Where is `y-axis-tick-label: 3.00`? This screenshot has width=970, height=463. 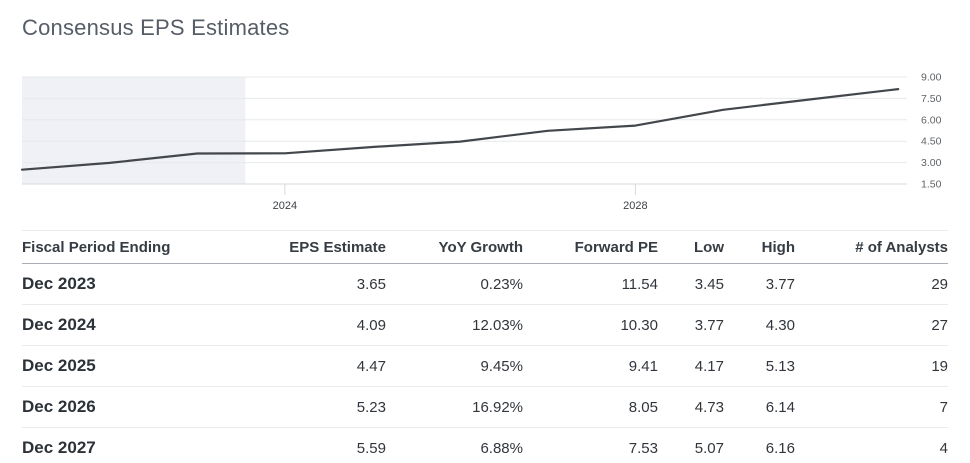 y-axis-tick-label: 3.00 is located at coordinates (931, 163).